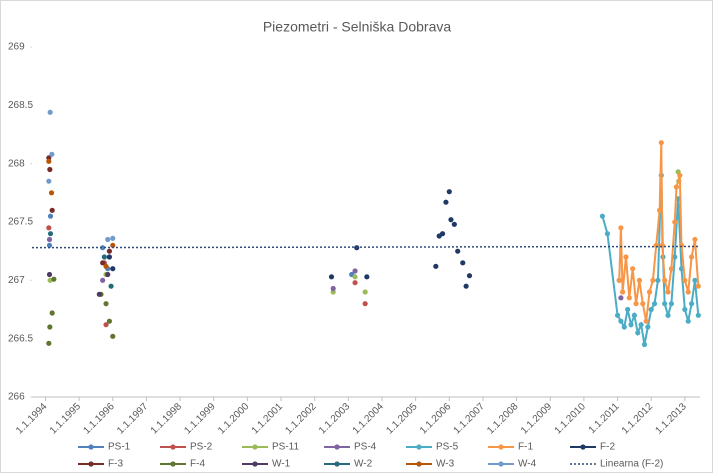 This screenshot has height=473, width=713. I want to click on legend-label: PS-1, so click(119, 447).